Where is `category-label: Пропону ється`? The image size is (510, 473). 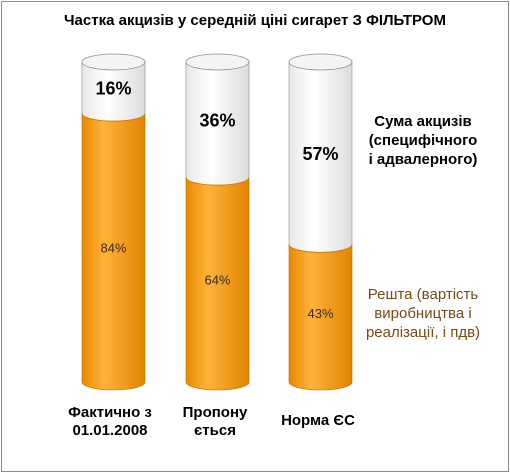 category-label: Пропону ється is located at coordinates (215, 422).